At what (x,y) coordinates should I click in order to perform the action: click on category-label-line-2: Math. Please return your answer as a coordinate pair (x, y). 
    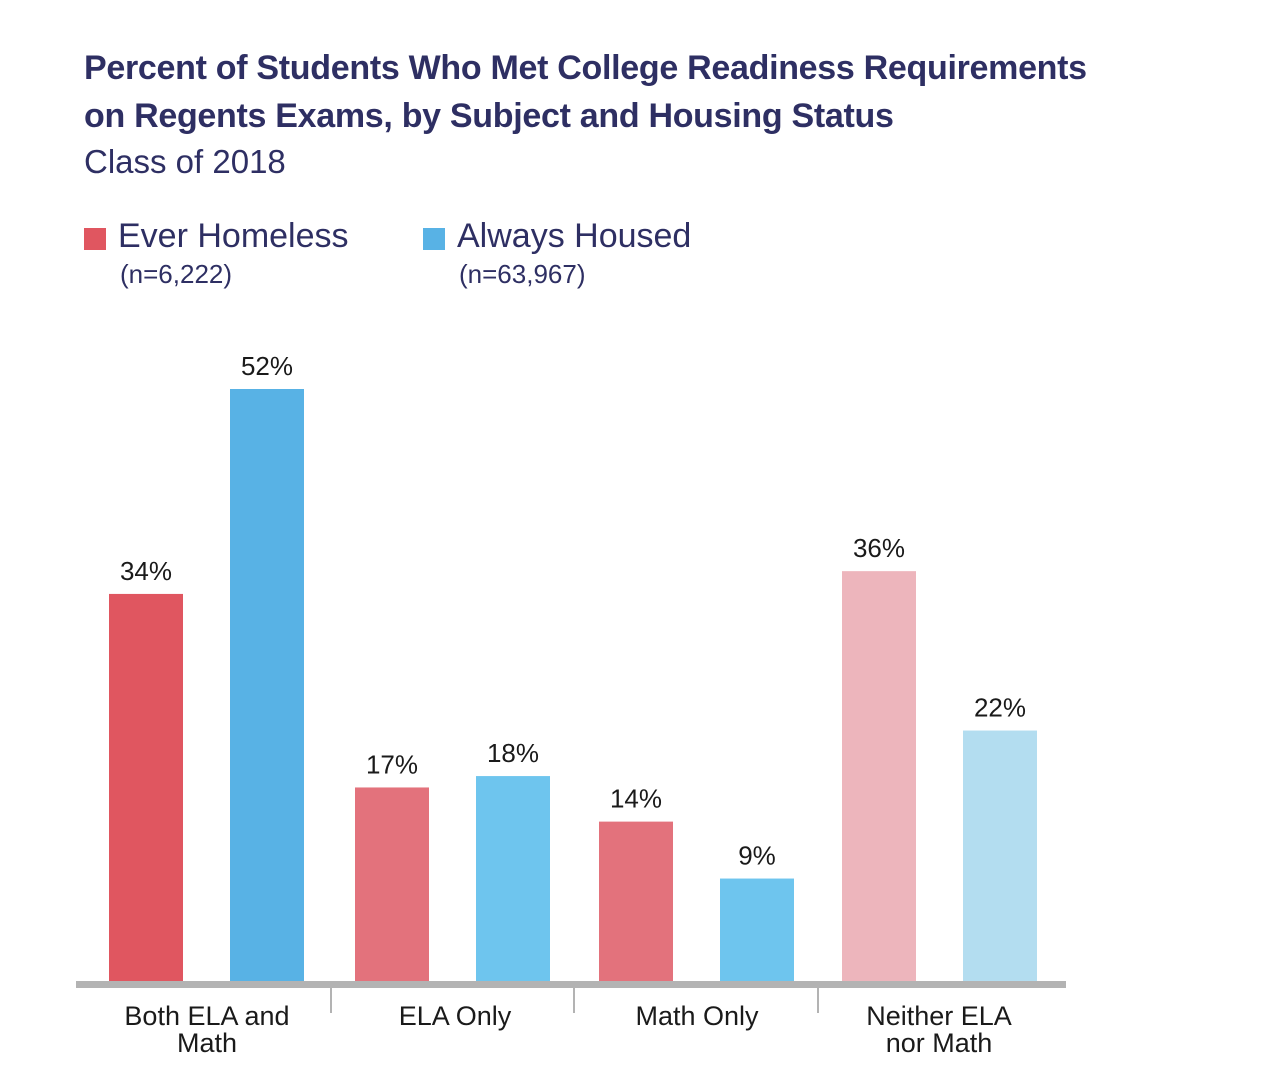
    Looking at the image, I should click on (207, 1043).